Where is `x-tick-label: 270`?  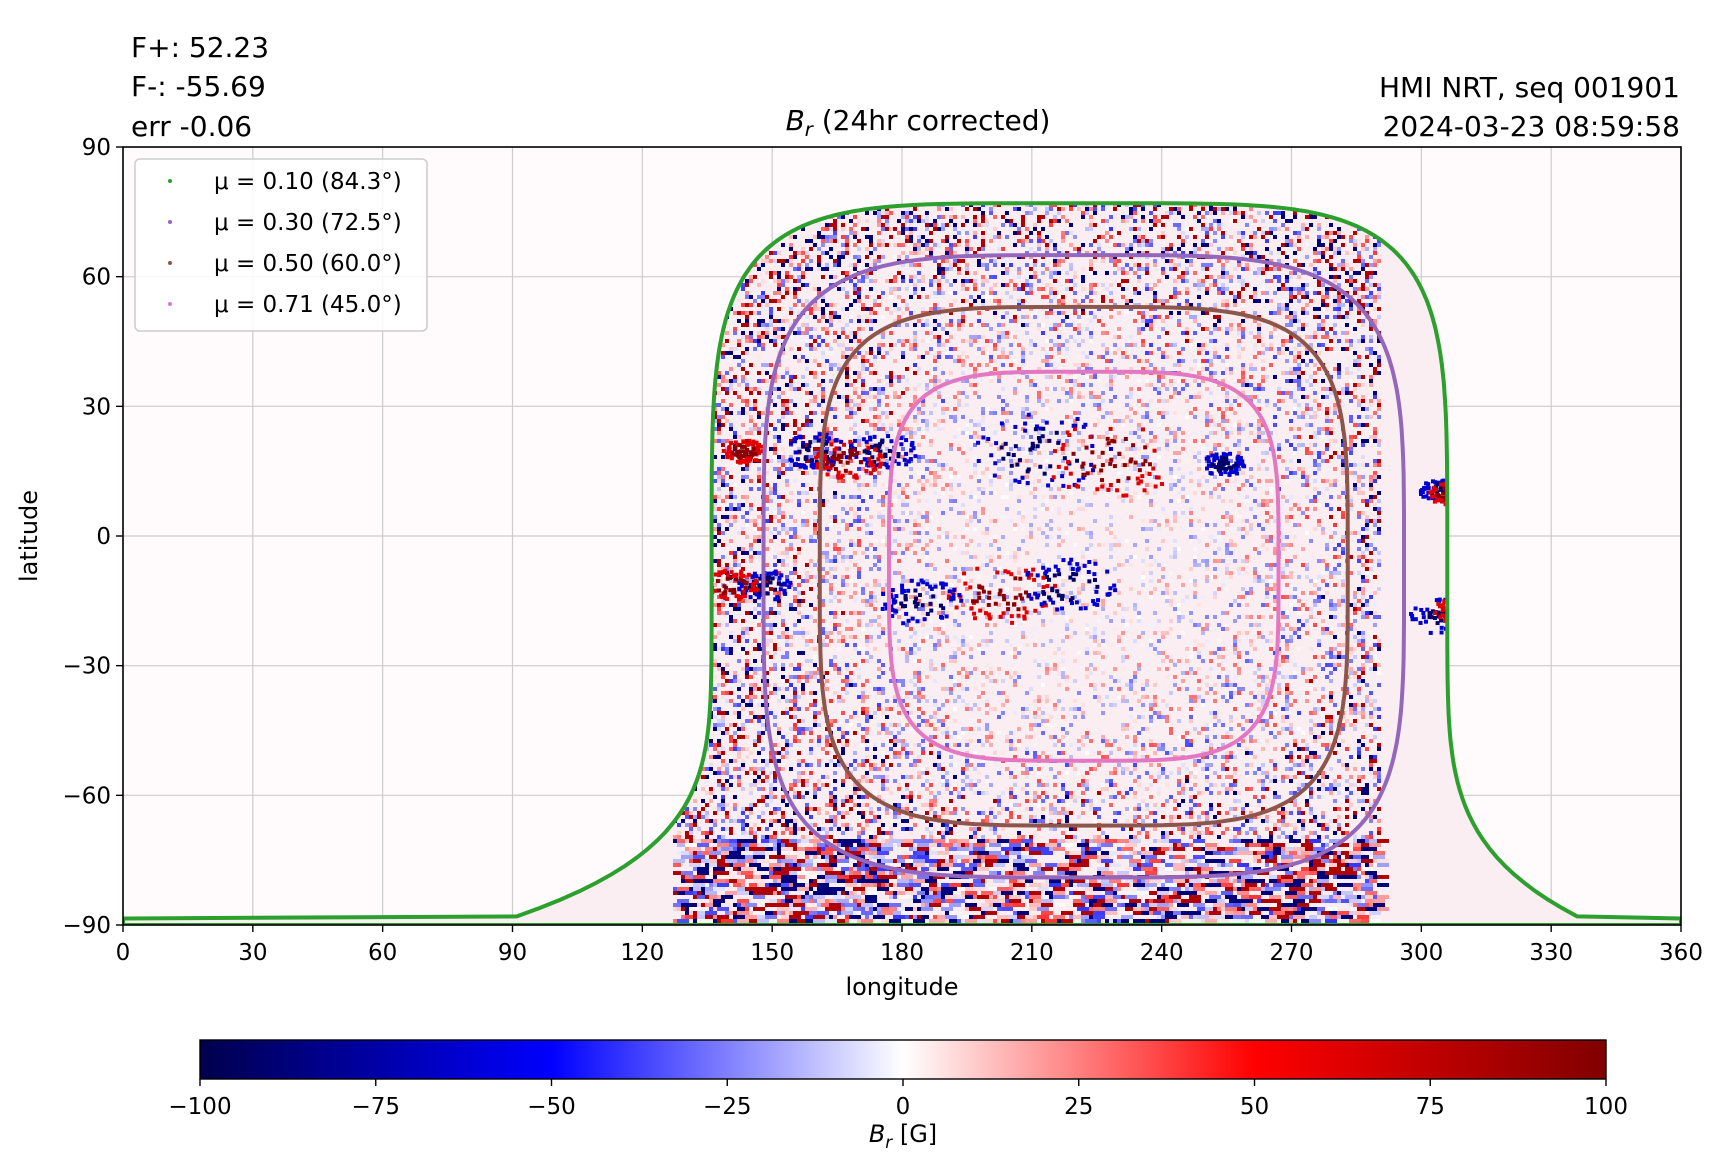 x-tick-label: 270 is located at coordinates (1292, 953).